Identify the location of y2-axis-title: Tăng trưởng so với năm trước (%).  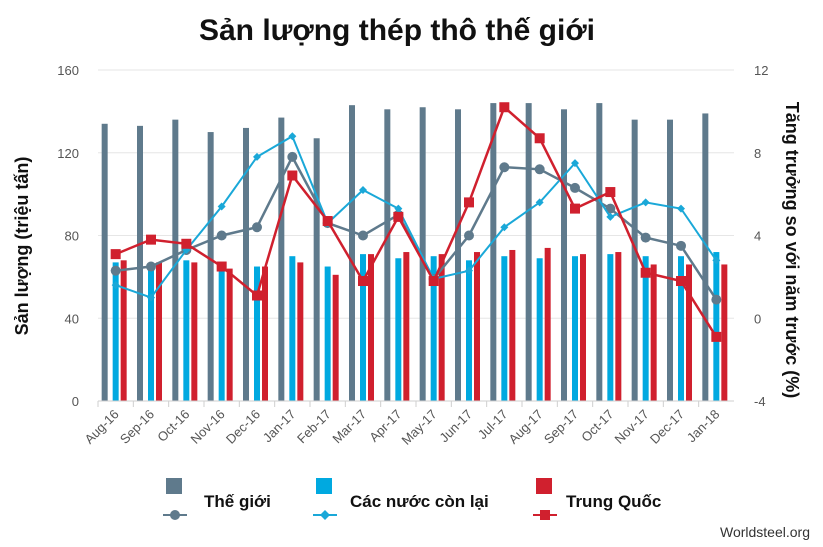
(792, 250).